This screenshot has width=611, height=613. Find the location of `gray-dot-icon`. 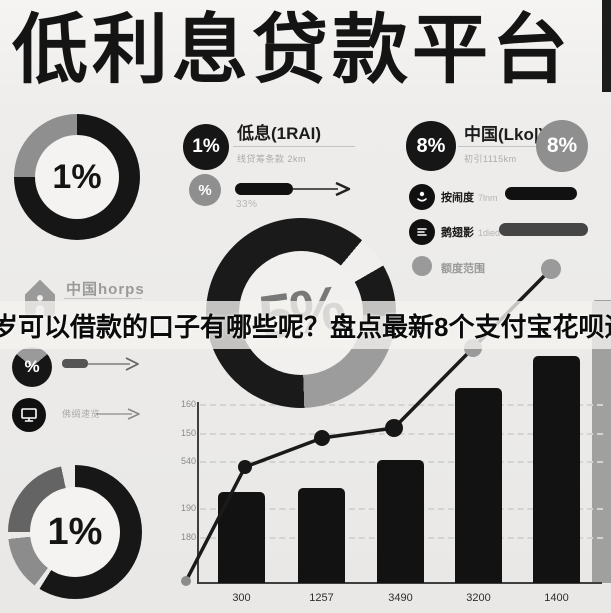

gray-dot-icon is located at coordinates (422, 266).